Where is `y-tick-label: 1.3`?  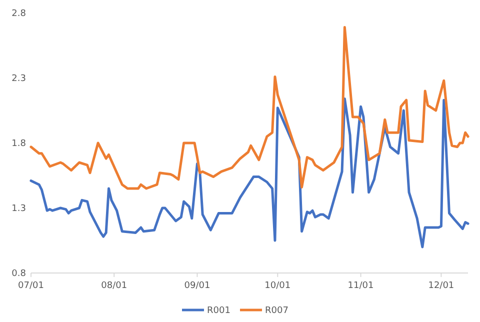
y-tick-label: 1.3 is located at coordinates (19, 209).